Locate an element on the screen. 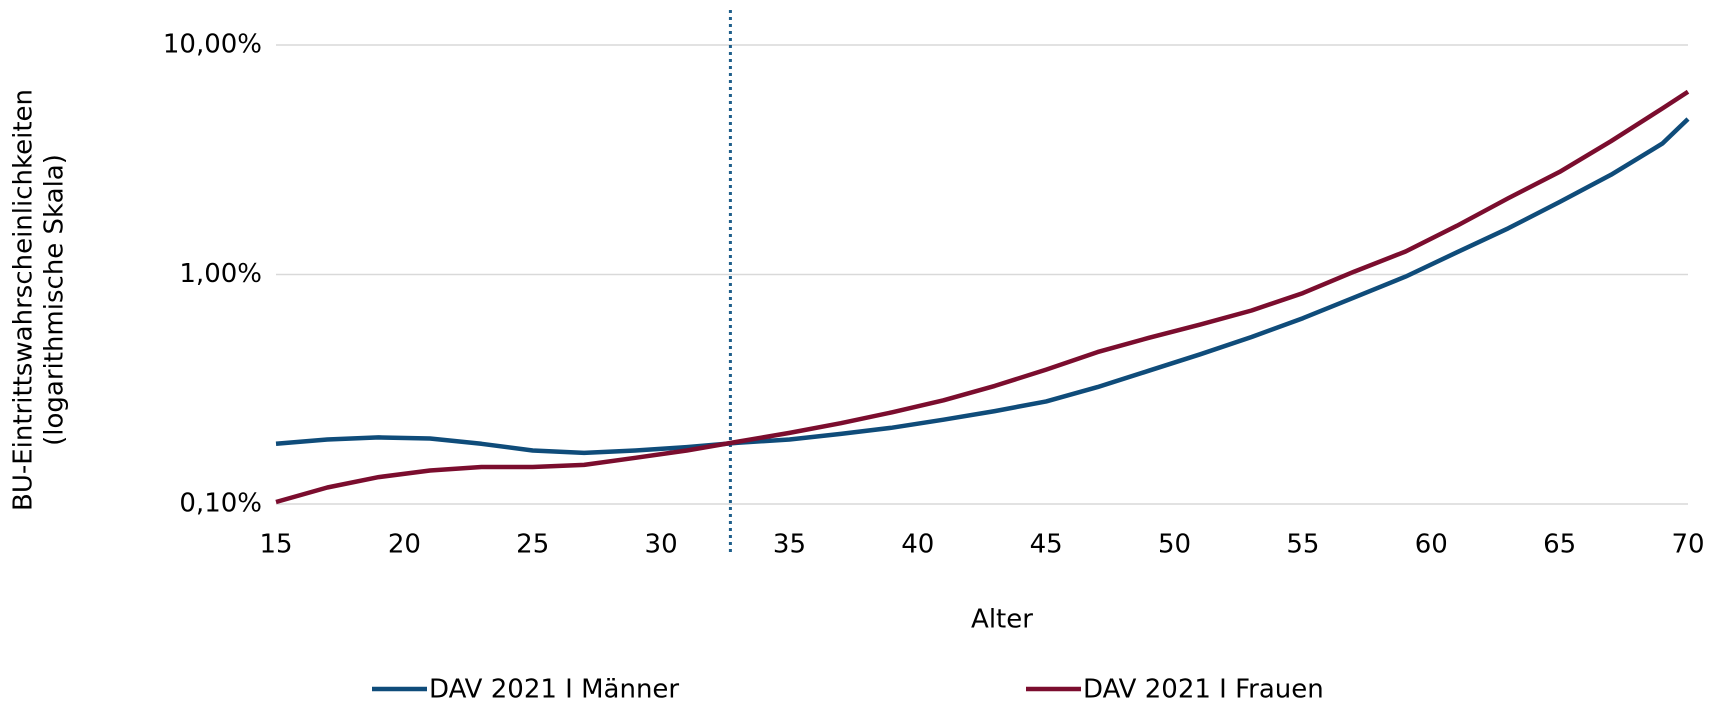  x-tick-label: 50 is located at coordinates (1174, 545).